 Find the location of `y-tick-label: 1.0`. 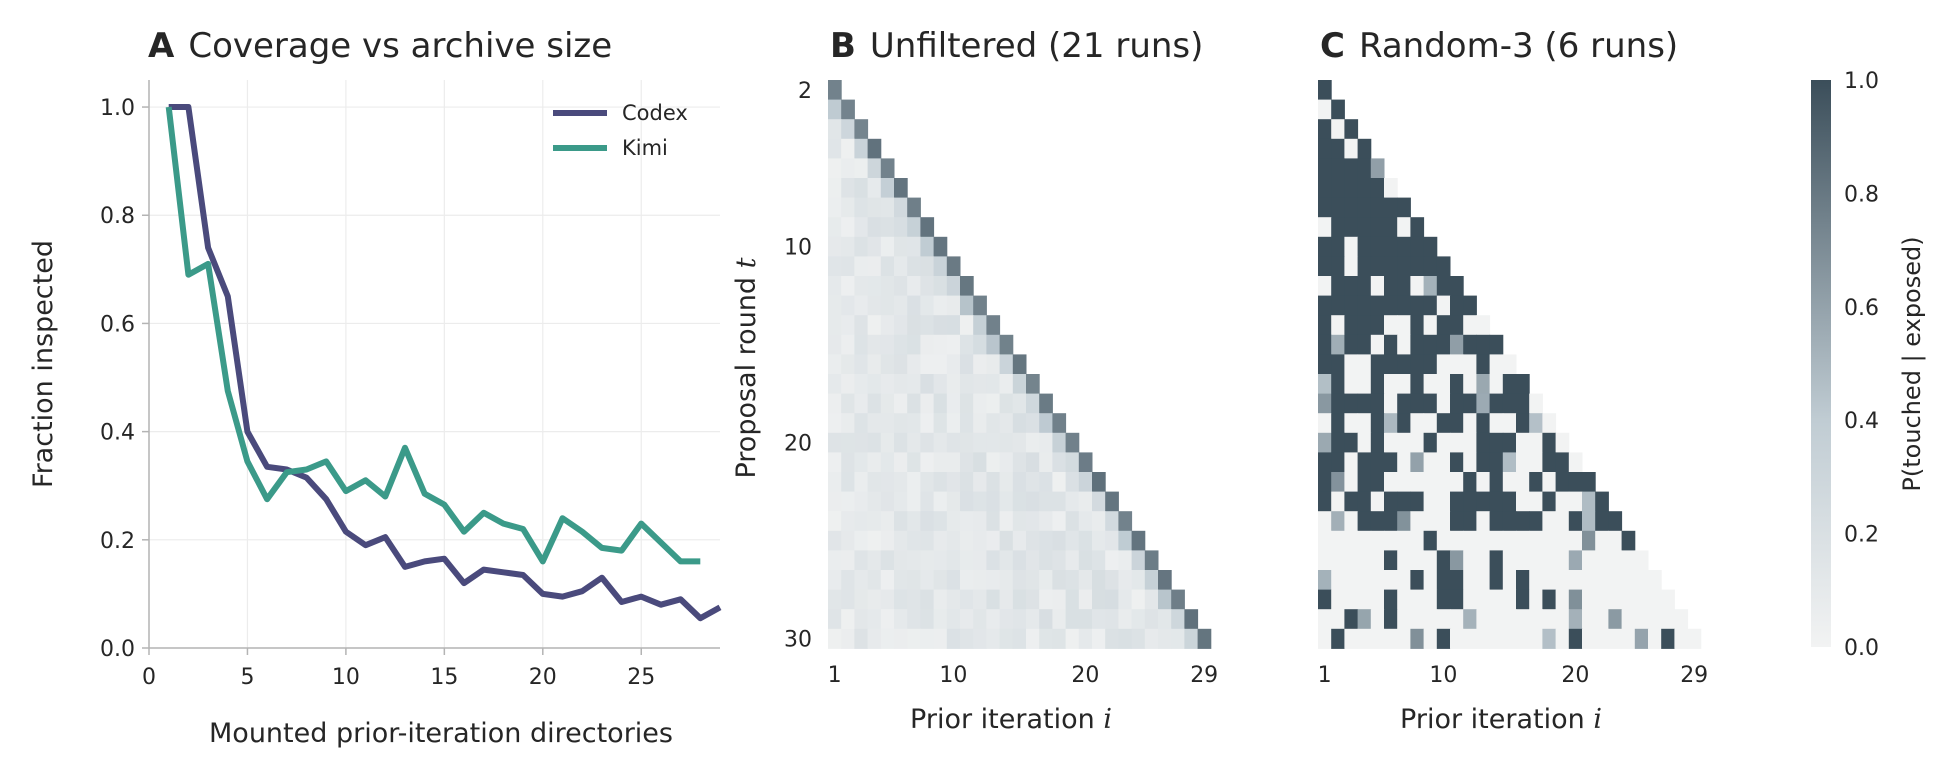

y-tick-label: 1.0 is located at coordinates (117, 108).